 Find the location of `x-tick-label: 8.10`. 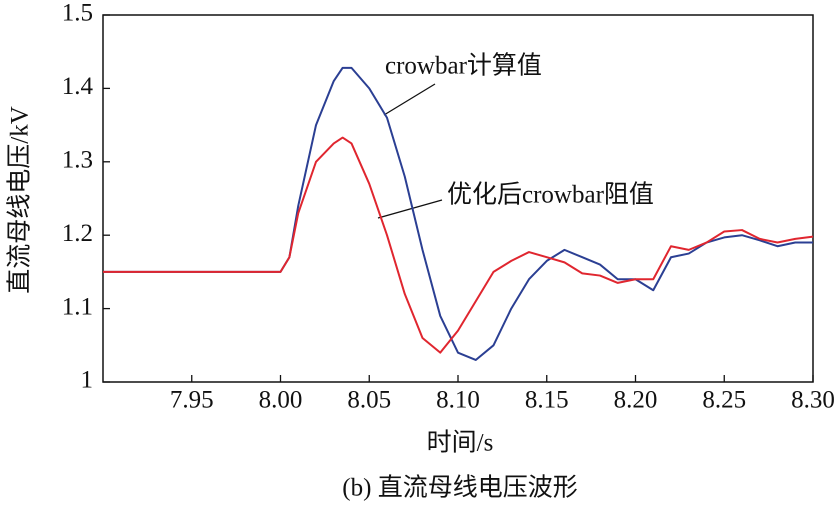

x-tick-label: 8.10 is located at coordinates (458, 400).